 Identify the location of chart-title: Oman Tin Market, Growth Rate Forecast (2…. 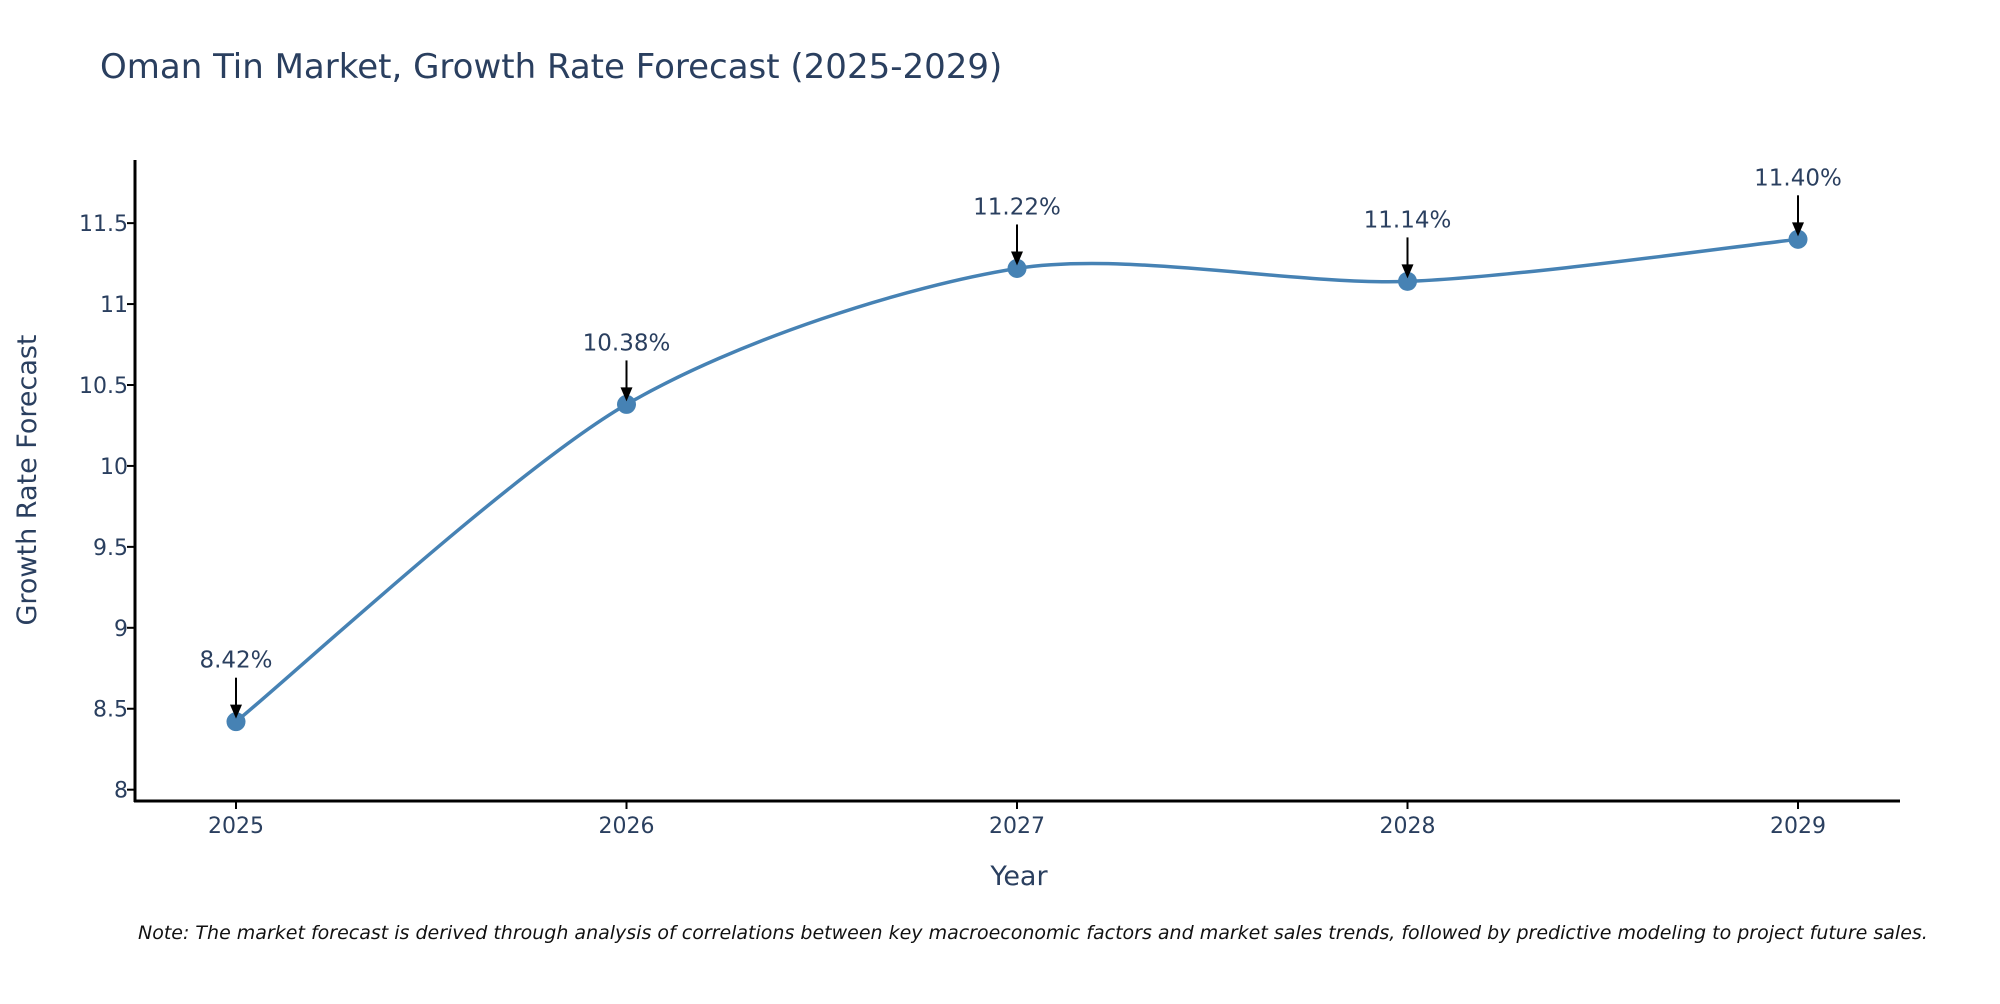
(551, 67).